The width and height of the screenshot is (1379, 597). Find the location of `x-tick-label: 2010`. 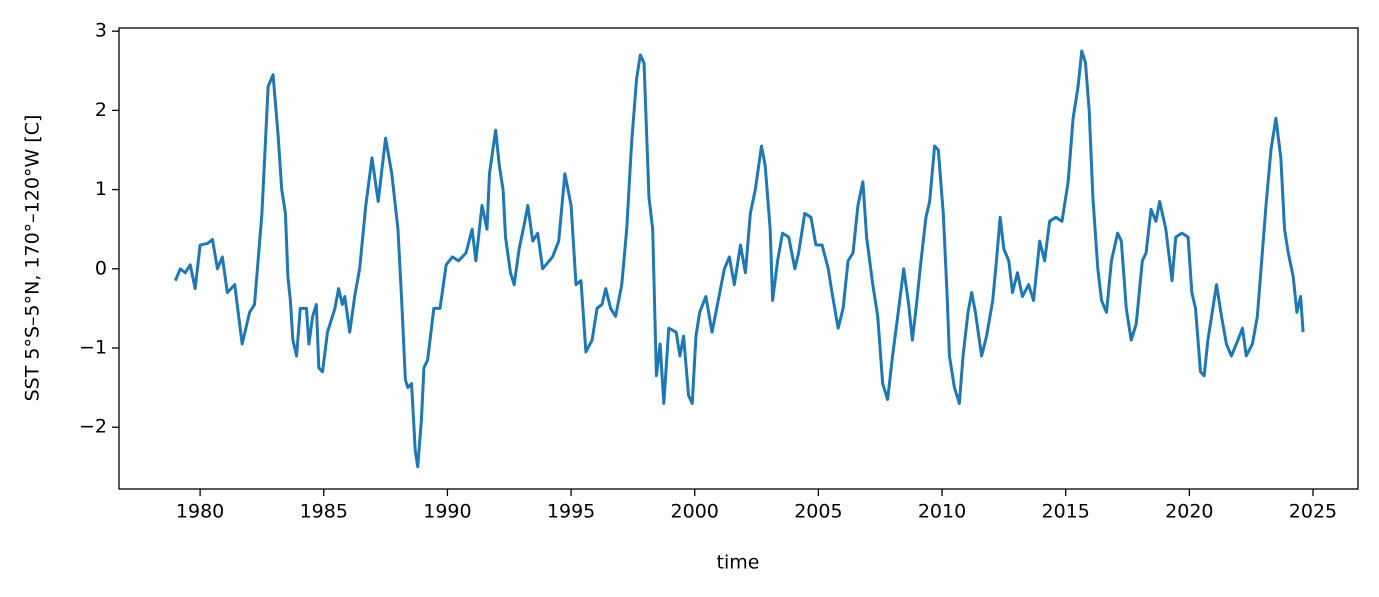

x-tick-label: 2010 is located at coordinates (942, 512).